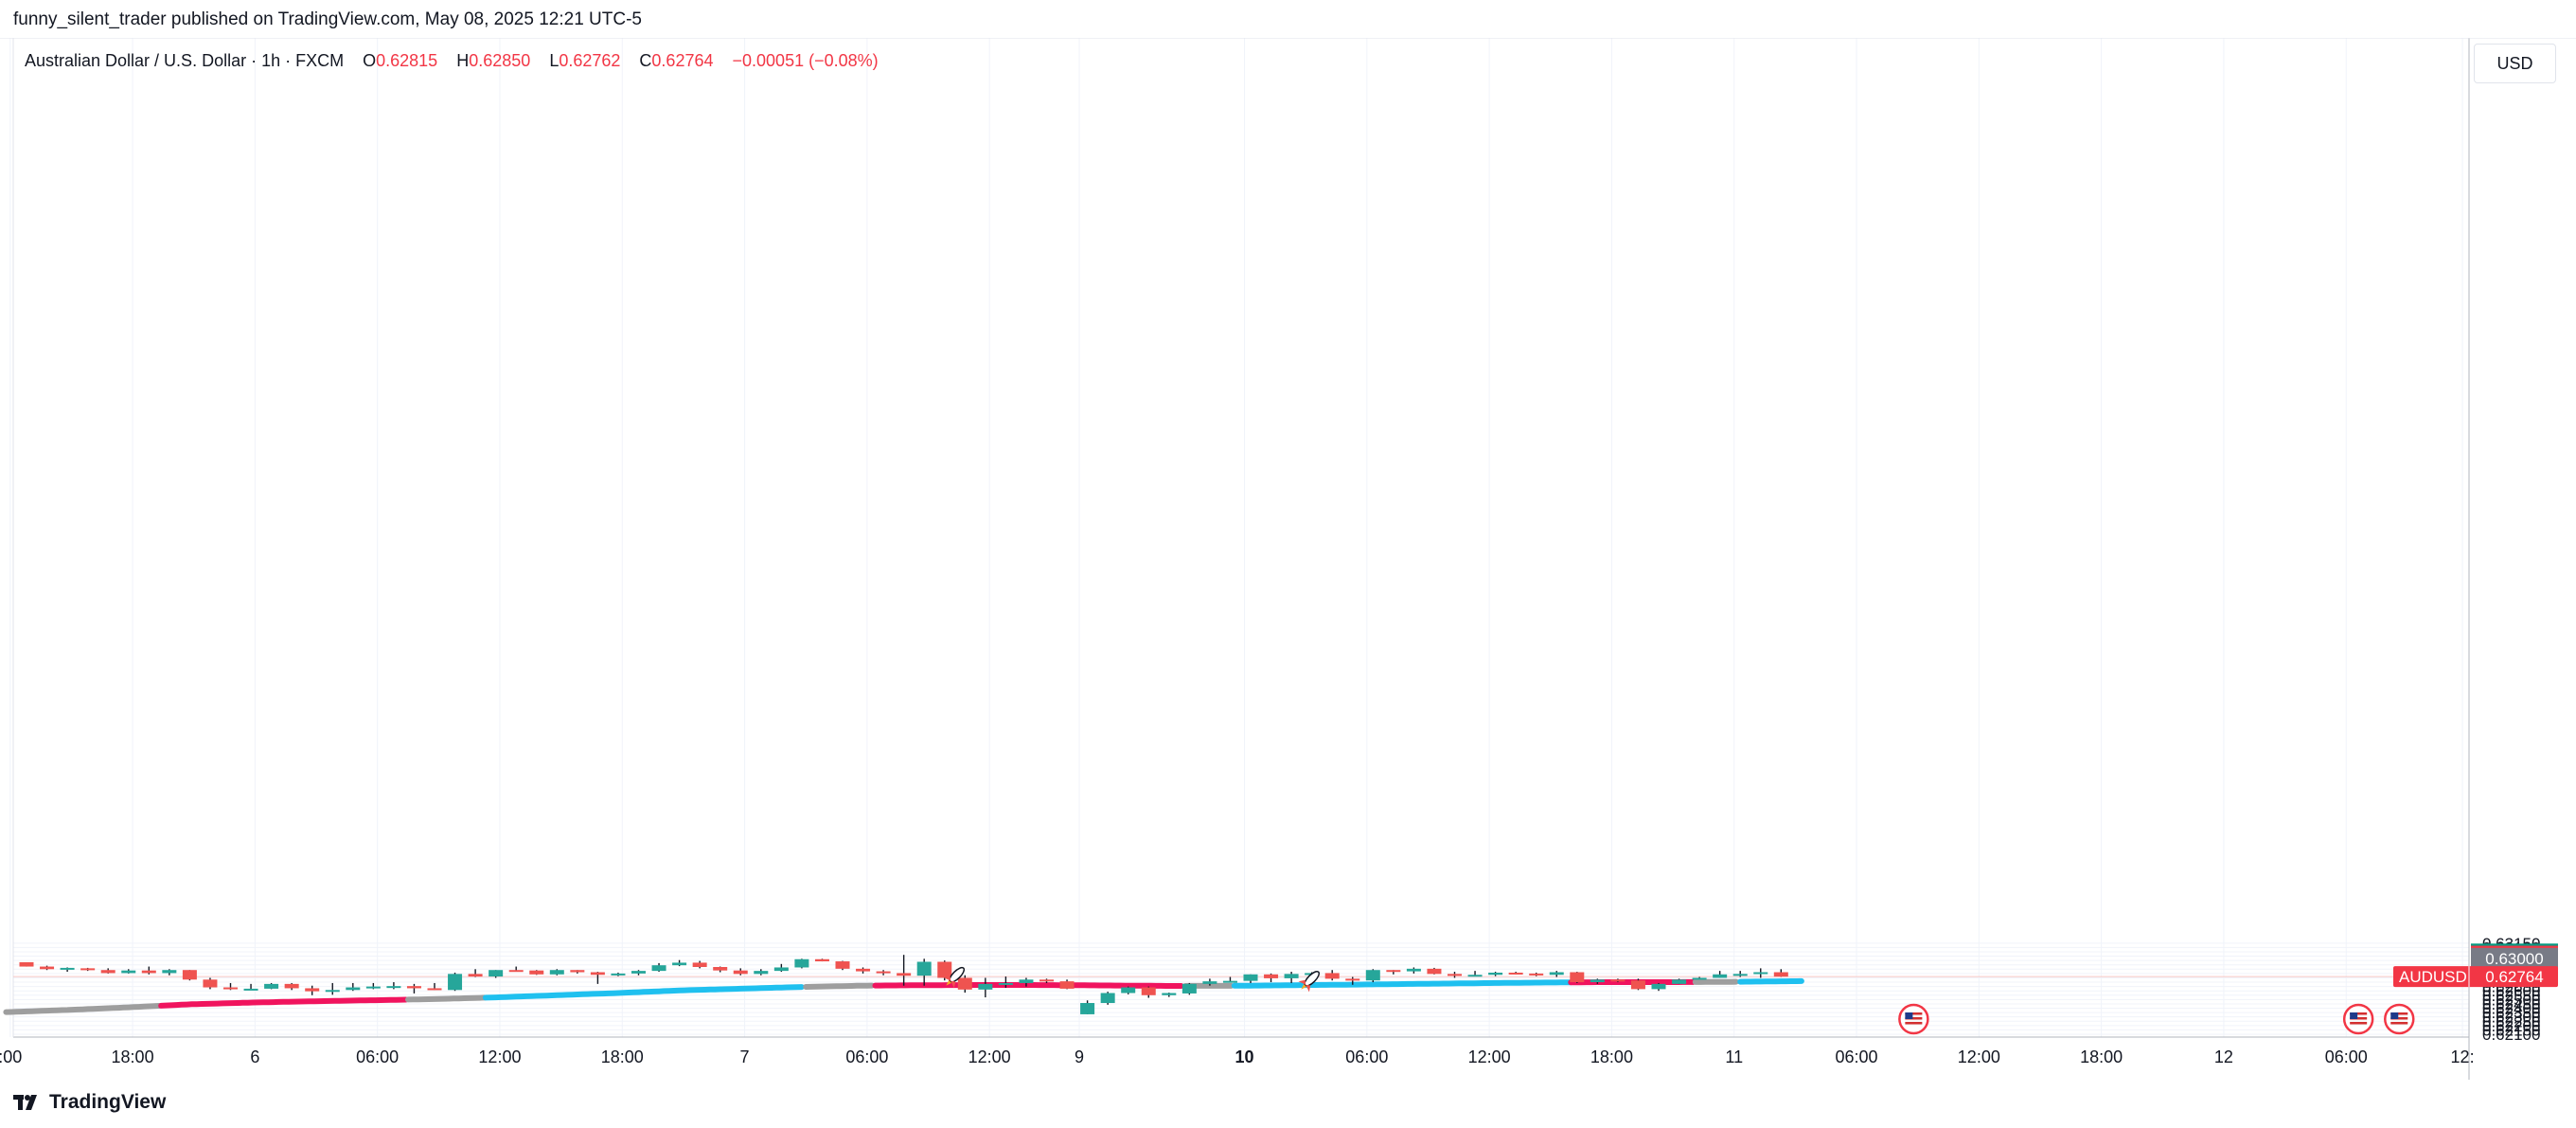  Describe the element at coordinates (645, 61) in the screenshot. I see `close-label: C` at that location.